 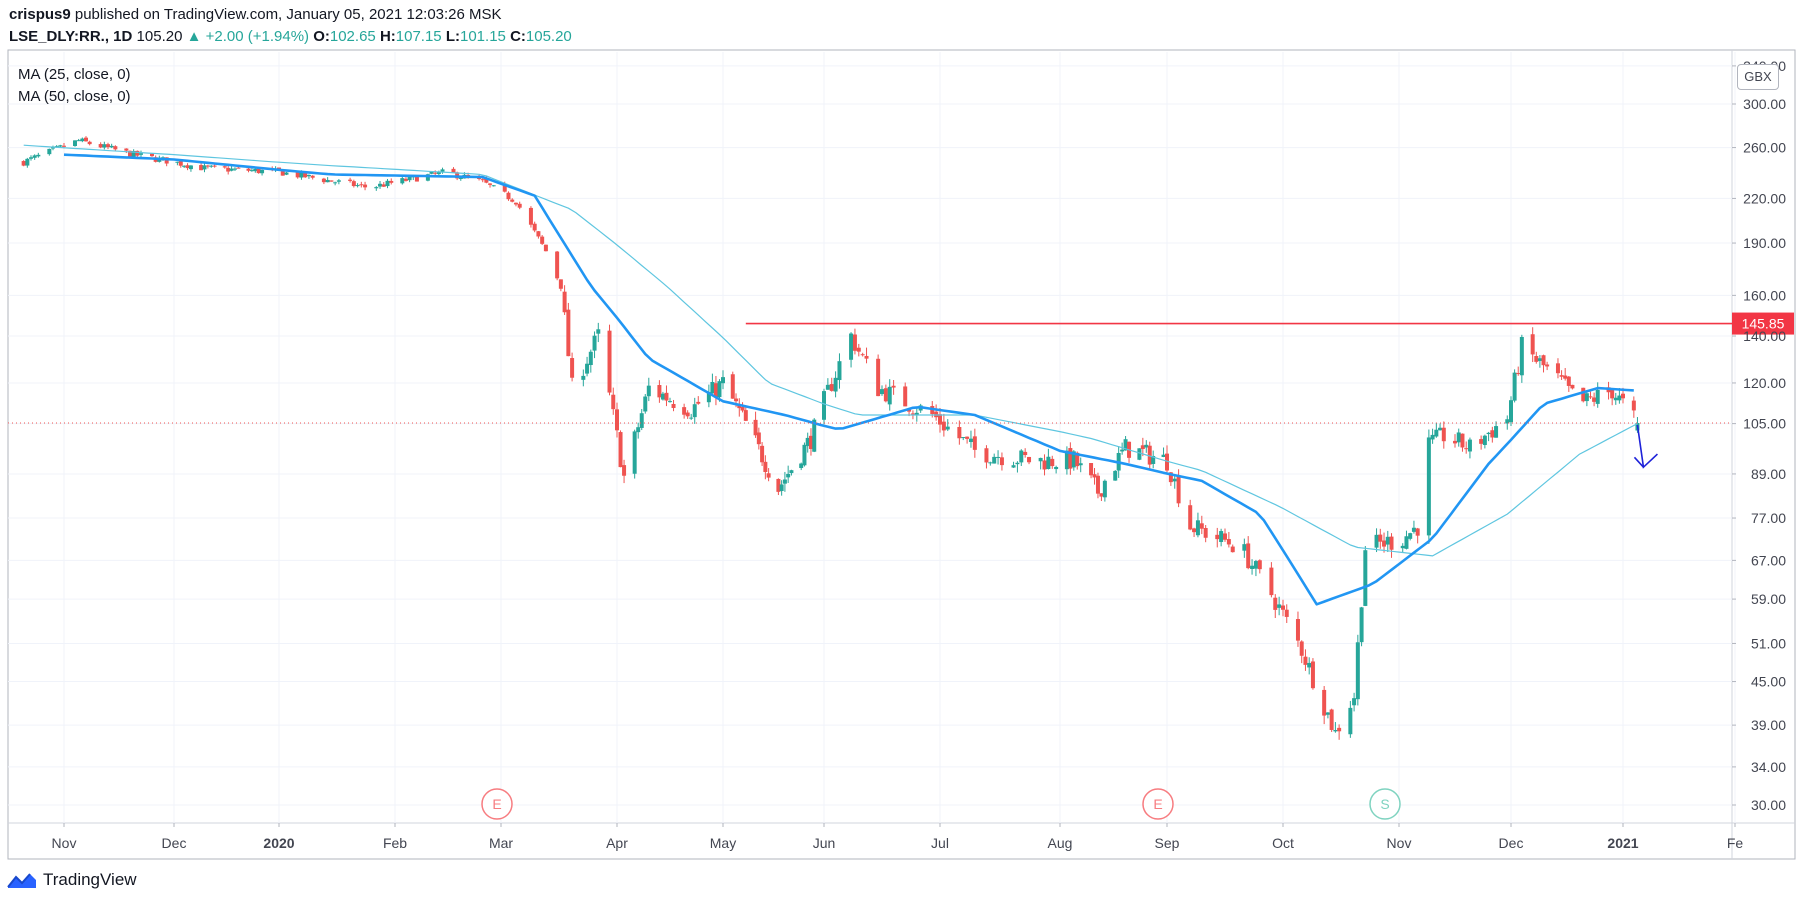 I want to click on y-tick-label: 120.00, so click(x=1764, y=383).